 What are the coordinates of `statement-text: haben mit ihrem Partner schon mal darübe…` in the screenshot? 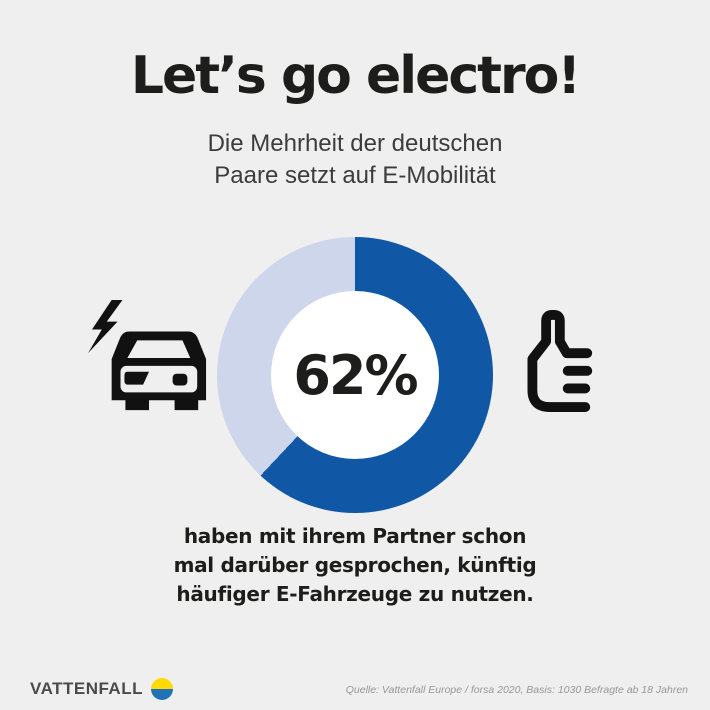 It's located at (355, 565).